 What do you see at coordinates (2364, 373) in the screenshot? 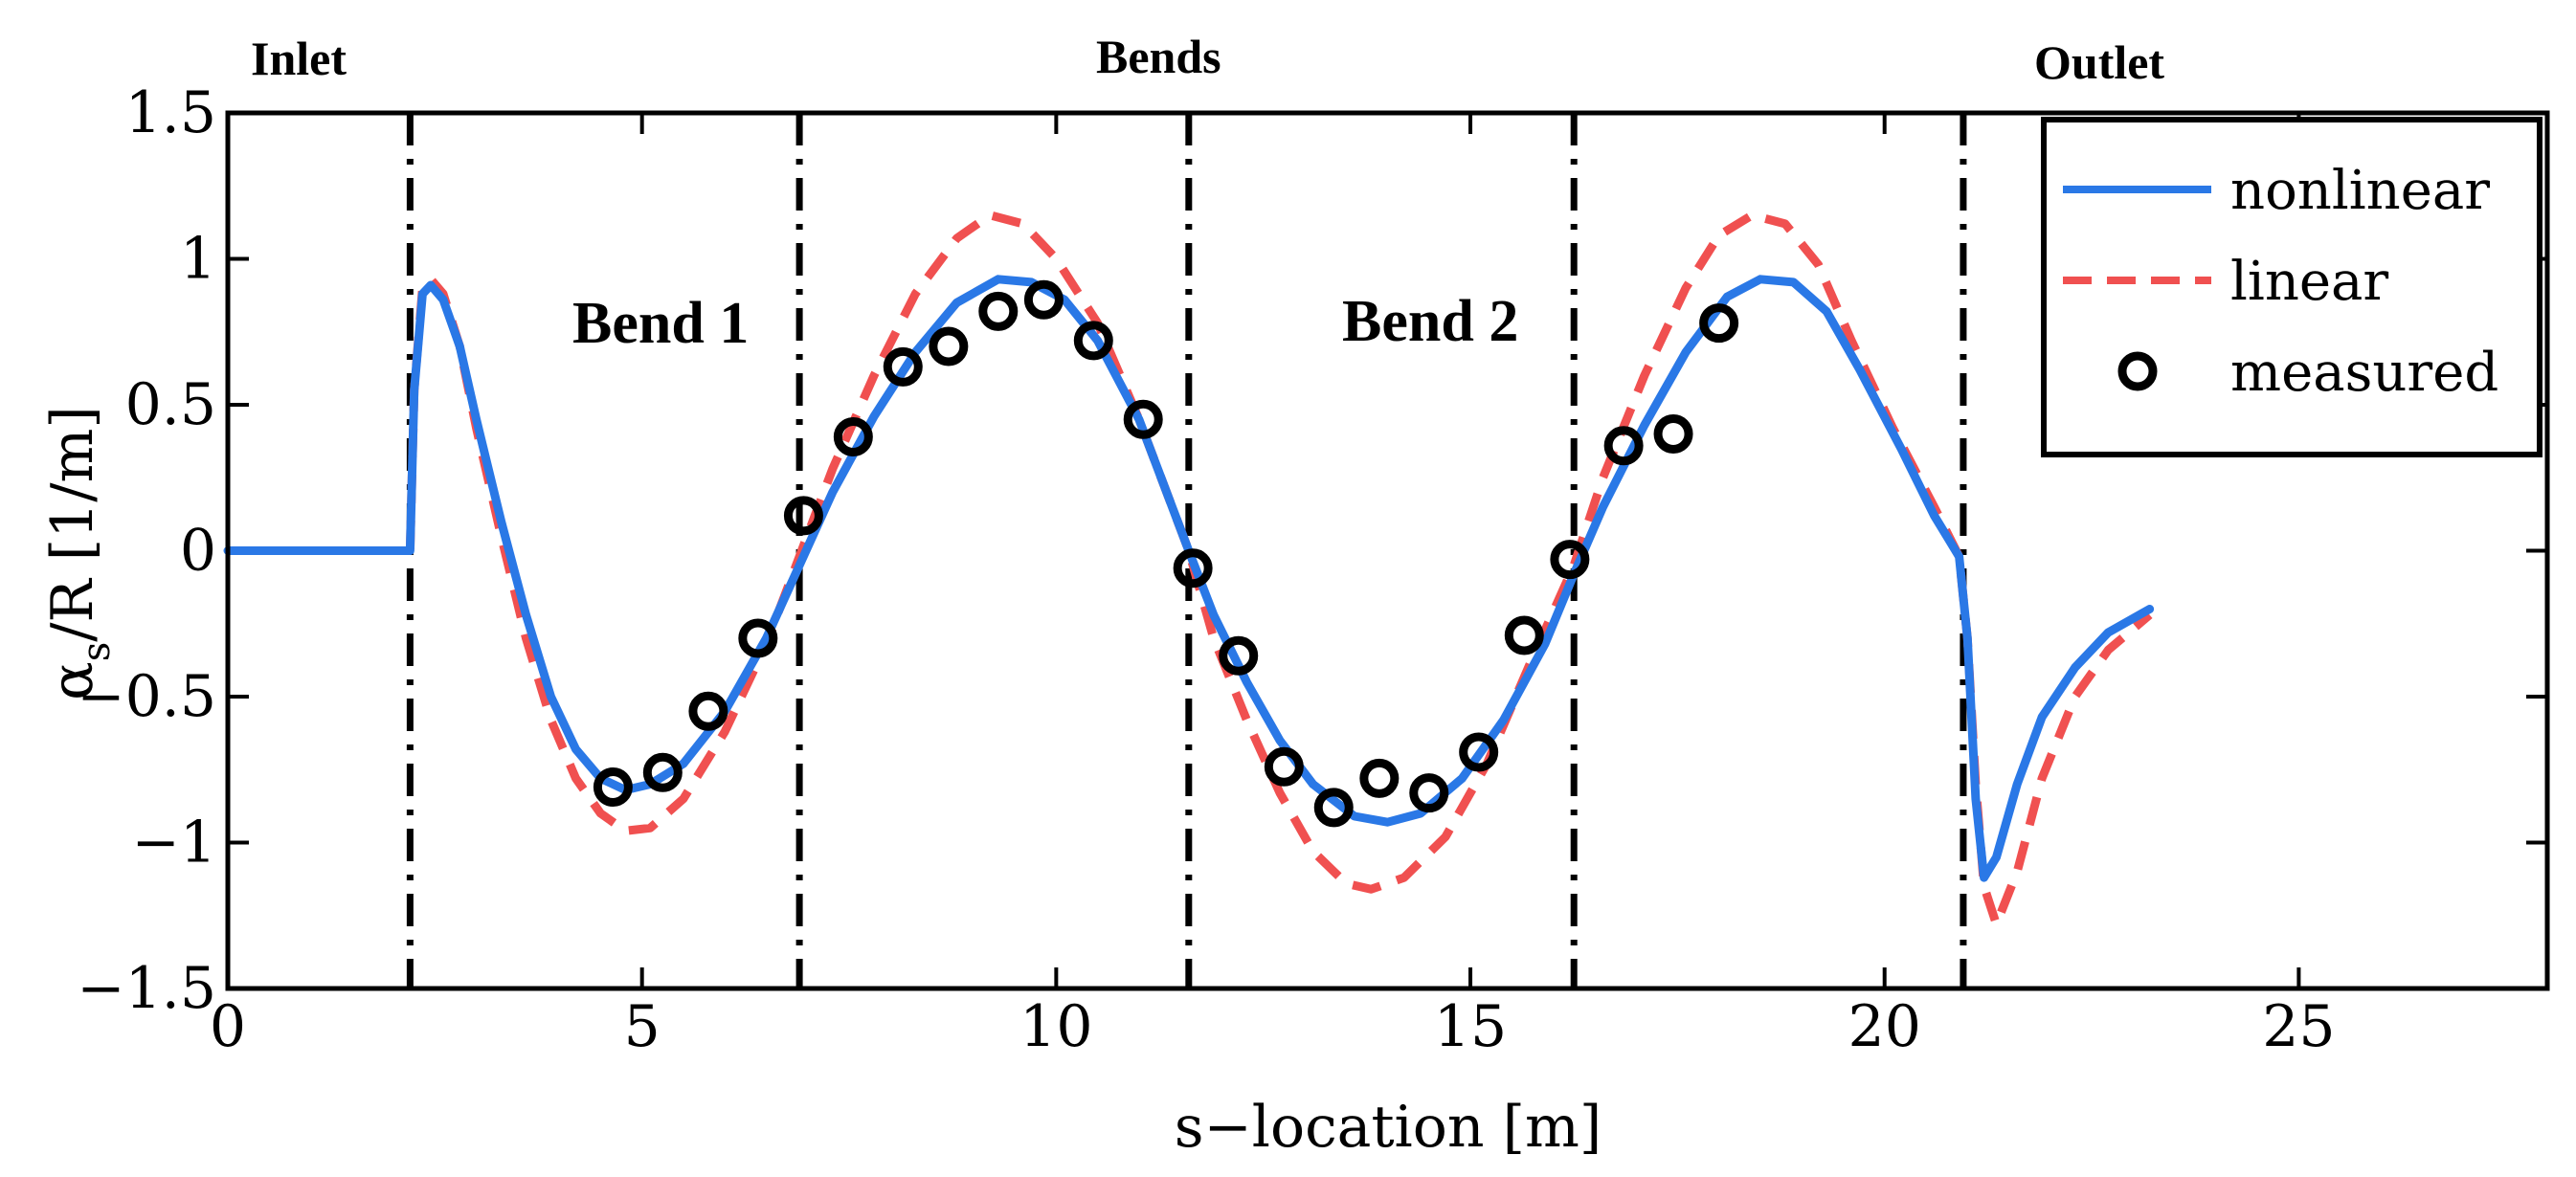
I see `legend-label-measured: measured` at bounding box center [2364, 373].